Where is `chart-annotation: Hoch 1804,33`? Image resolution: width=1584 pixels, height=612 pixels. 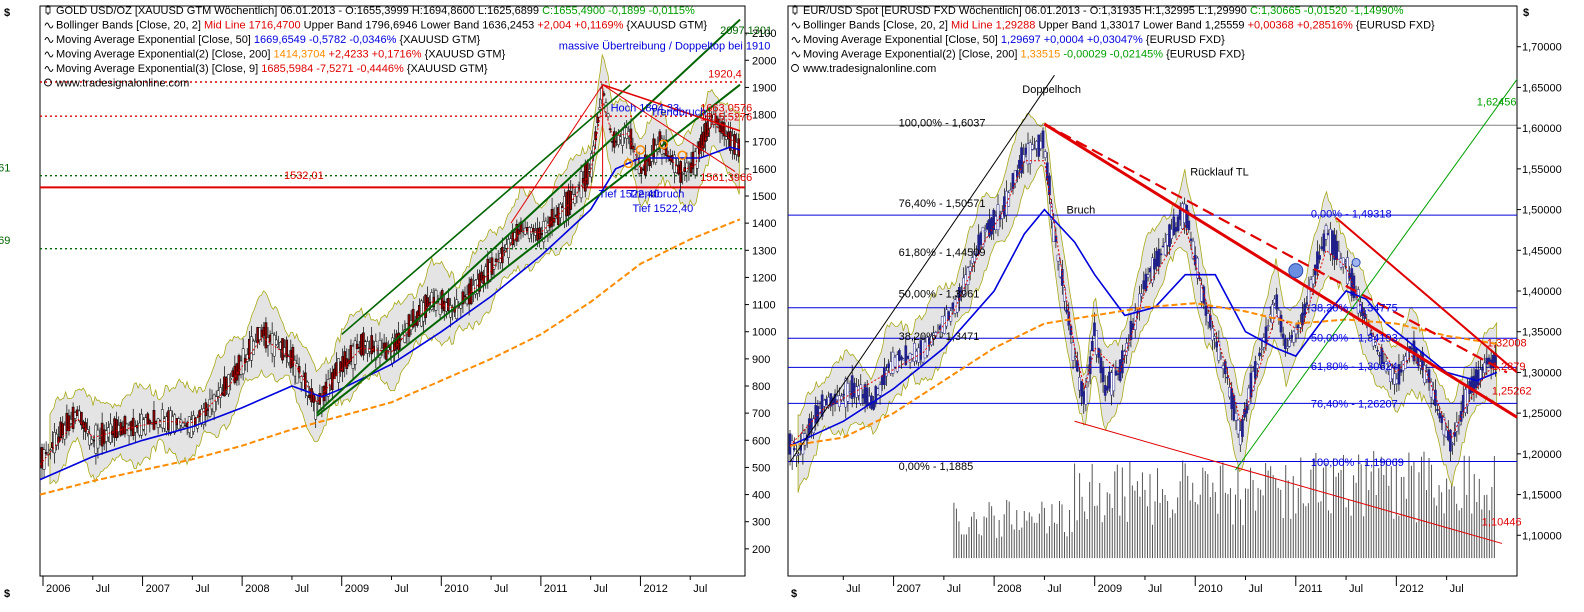 chart-annotation: Hoch 1804,33 is located at coordinates (645, 108).